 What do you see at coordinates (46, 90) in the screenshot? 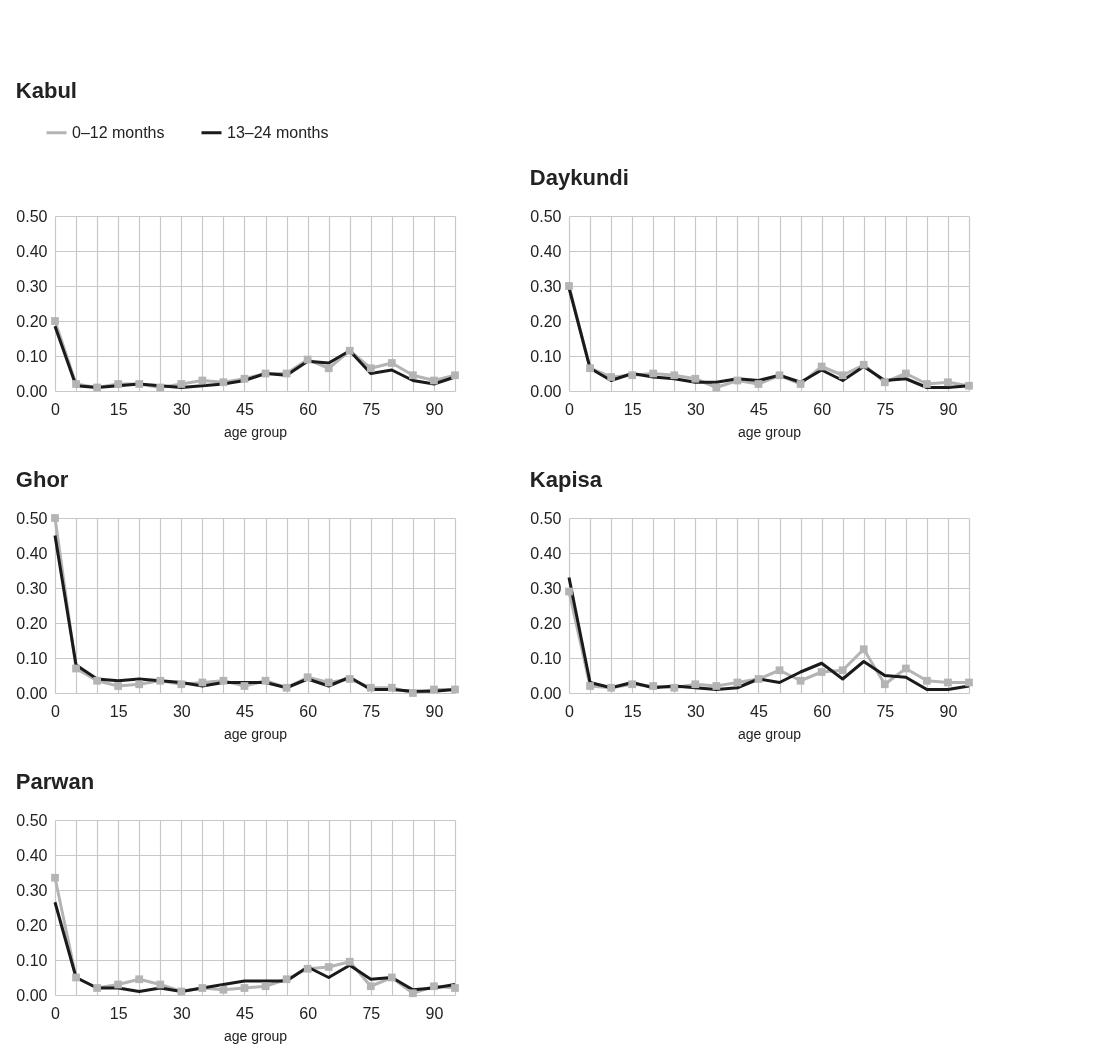
I see `chart-title: Kabul` at bounding box center [46, 90].